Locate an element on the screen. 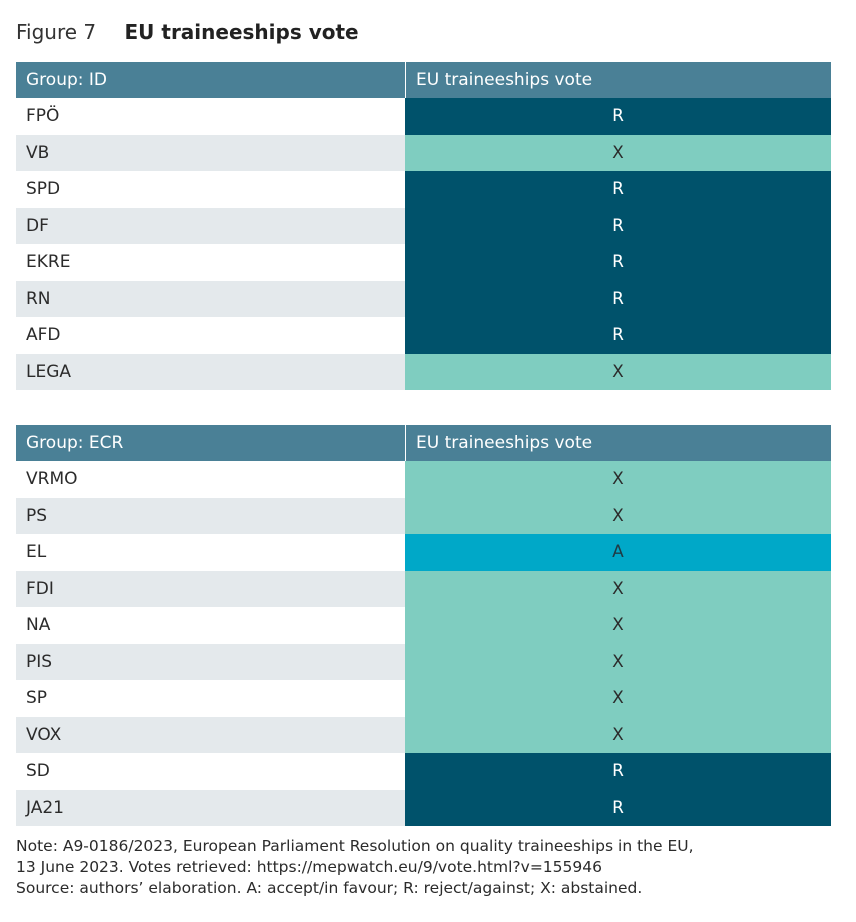 This screenshot has height=922, width=856. party-name: RN is located at coordinates (210, 298).